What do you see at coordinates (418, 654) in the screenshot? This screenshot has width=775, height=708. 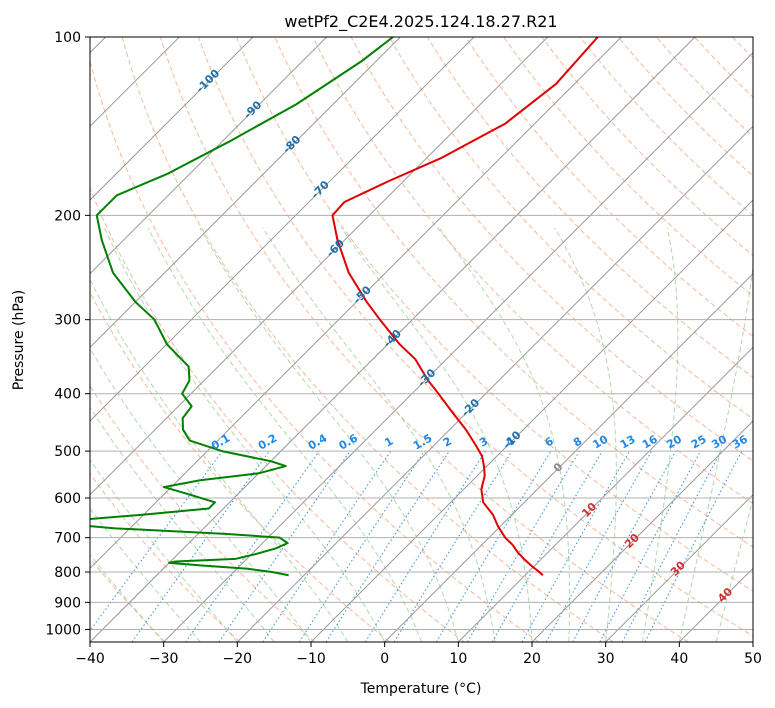 I see `x-axis: −40 −30 −20 −10 0 10 20 30 40 50` at bounding box center [418, 654].